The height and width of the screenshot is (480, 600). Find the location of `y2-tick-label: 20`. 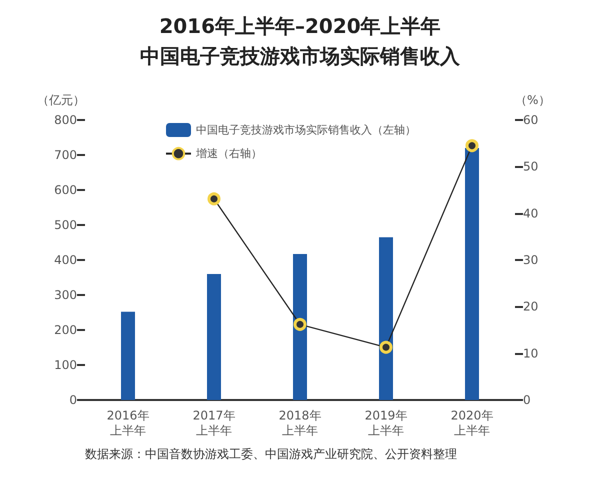

y2-tick-label: 20 is located at coordinates (530, 307).